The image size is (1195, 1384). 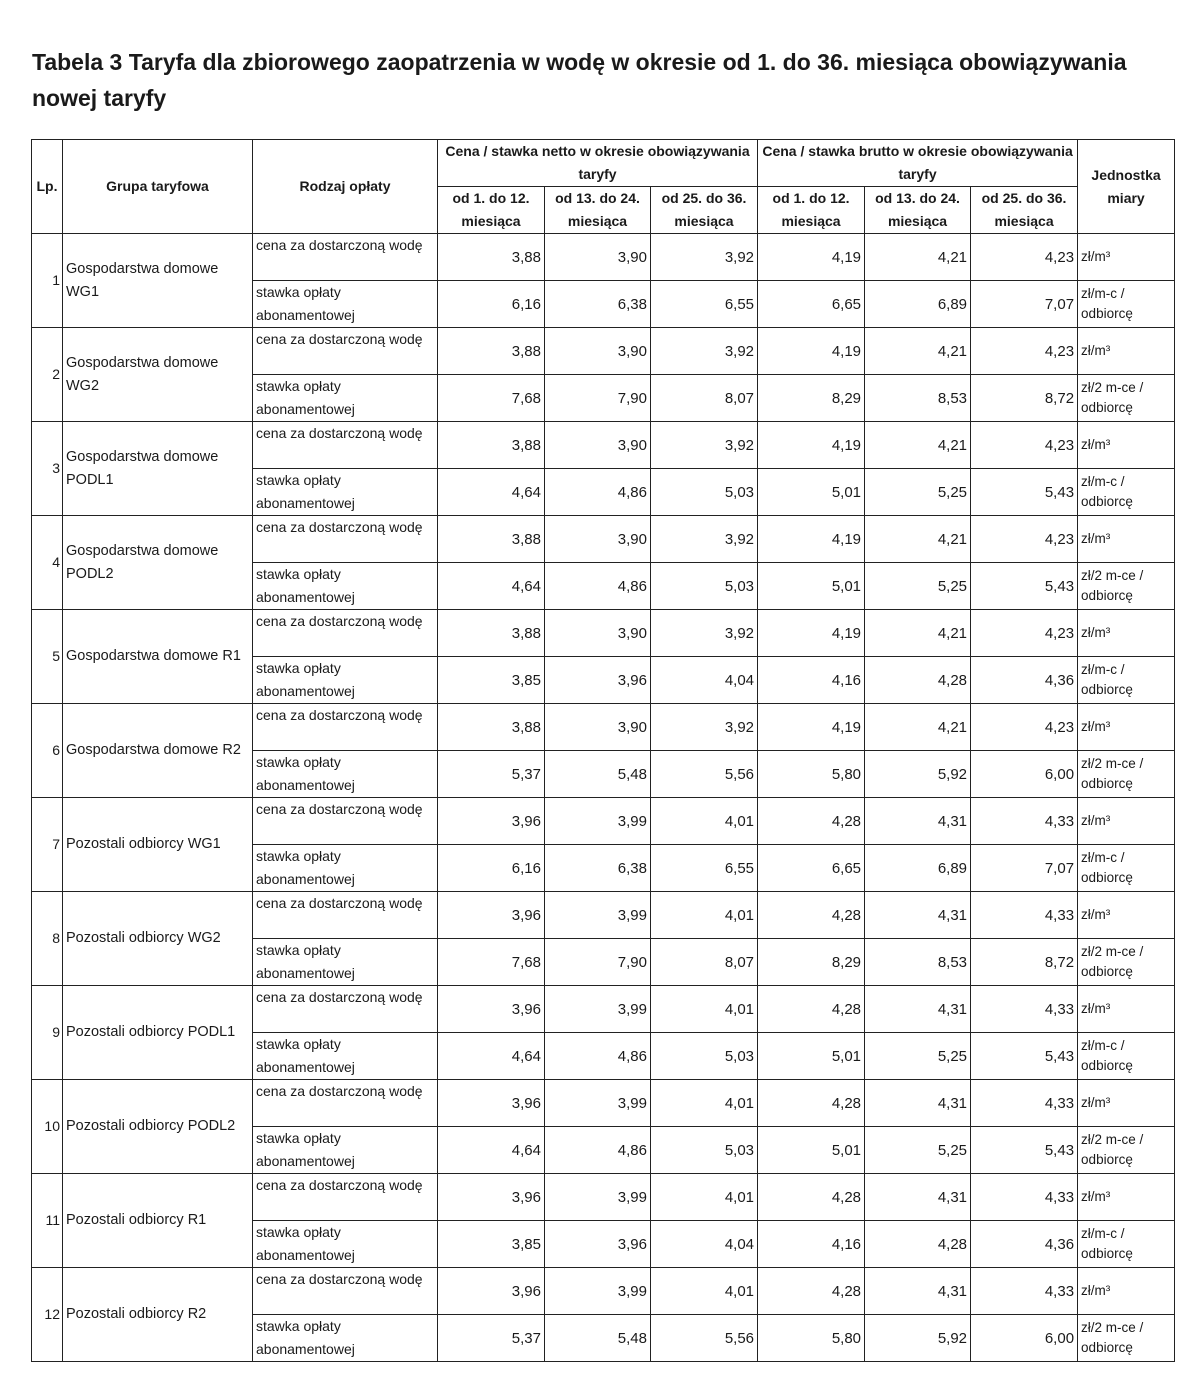 What do you see at coordinates (704, 774) in the screenshot?
I see `price-value: 5,56` at bounding box center [704, 774].